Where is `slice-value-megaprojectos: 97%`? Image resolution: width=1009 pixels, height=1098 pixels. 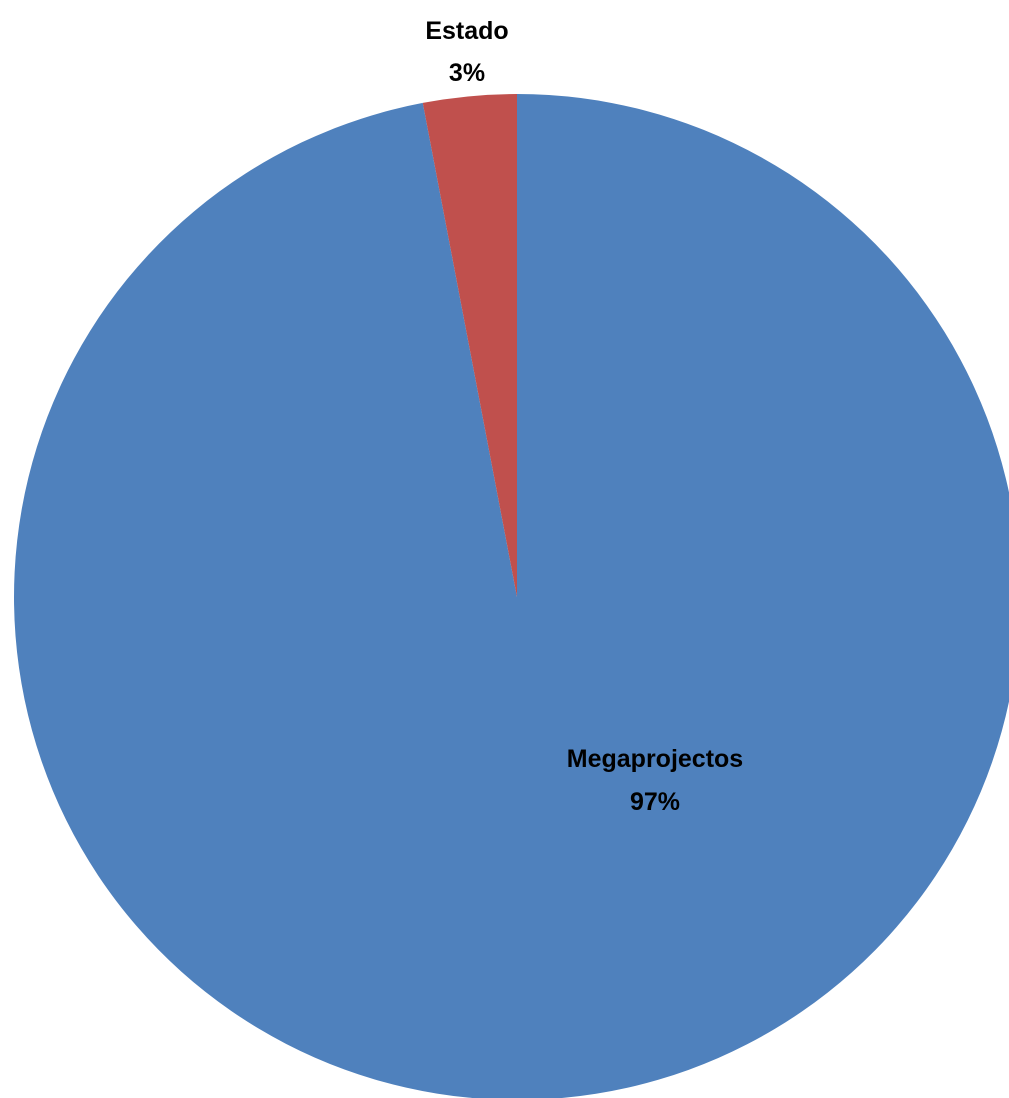
slice-value-megaprojectos: 97% is located at coordinates (655, 802).